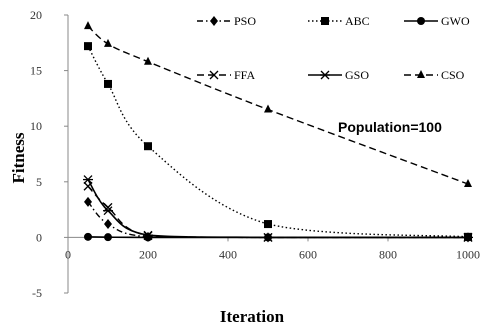 This screenshot has width=482, height=332. Describe the element at coordinates (36, 71) in the screenshot. I see `y-tick-label: 15` at that location.